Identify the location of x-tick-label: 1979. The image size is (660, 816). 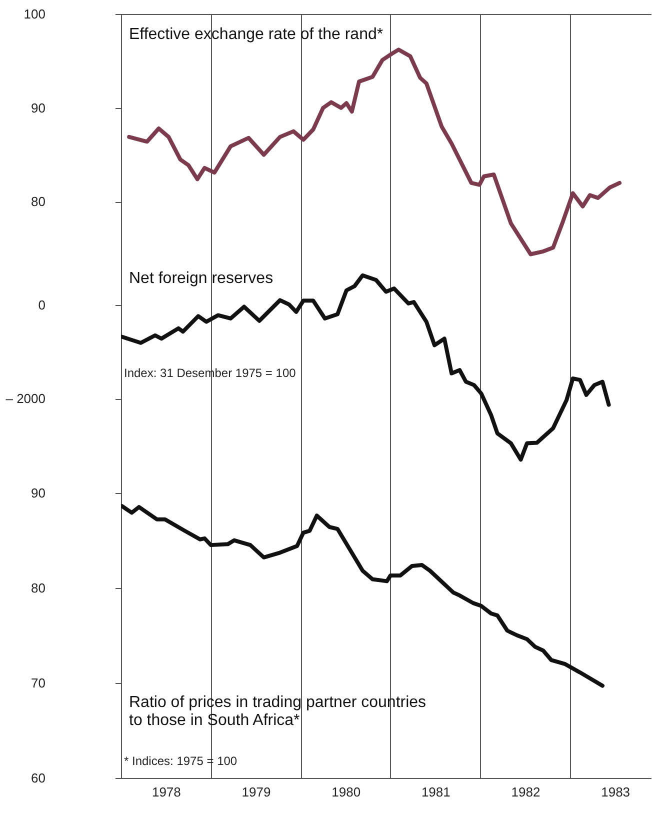
(256, 792).